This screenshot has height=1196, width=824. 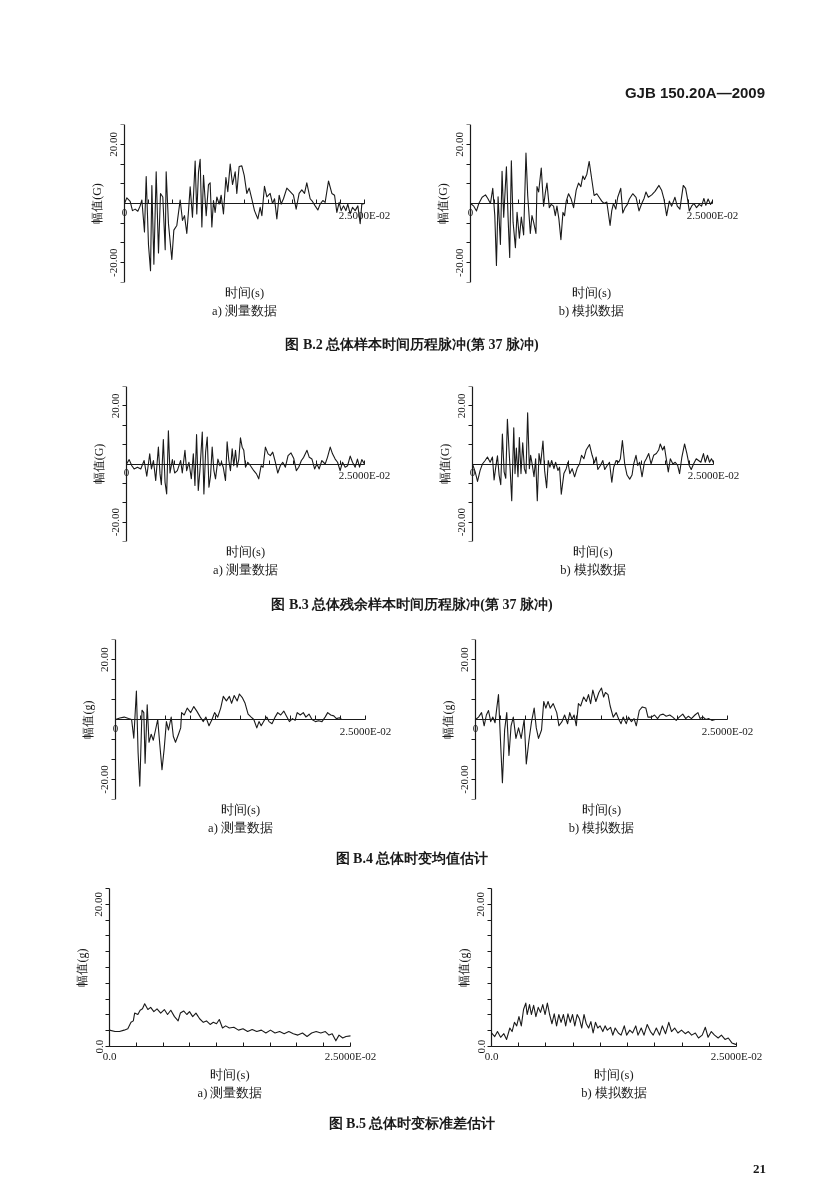 I want to click on text: 图 B.2 总体样本时间历程脉冲(第 37 脉冲), so click(x=412, y=345).